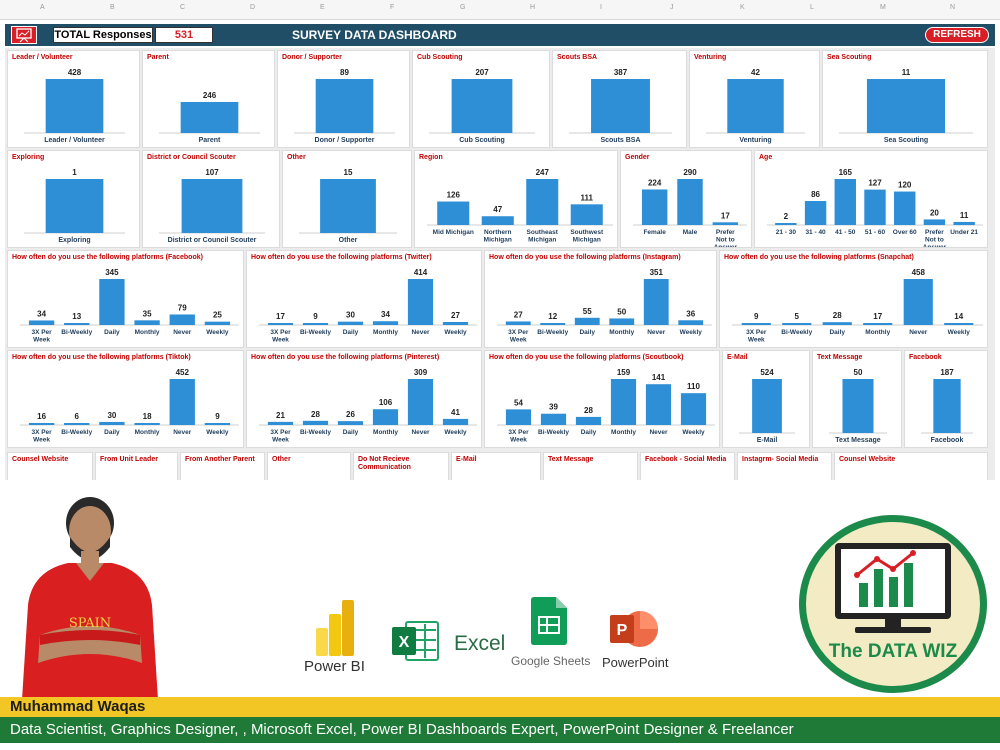 The width and height of the screenshot is (1000, 750). What do you see at coordinates (208, 99) in the screenshot?
I see `chart-panel-parent: Parent 246 Parent` at bounding box center [208, 99].